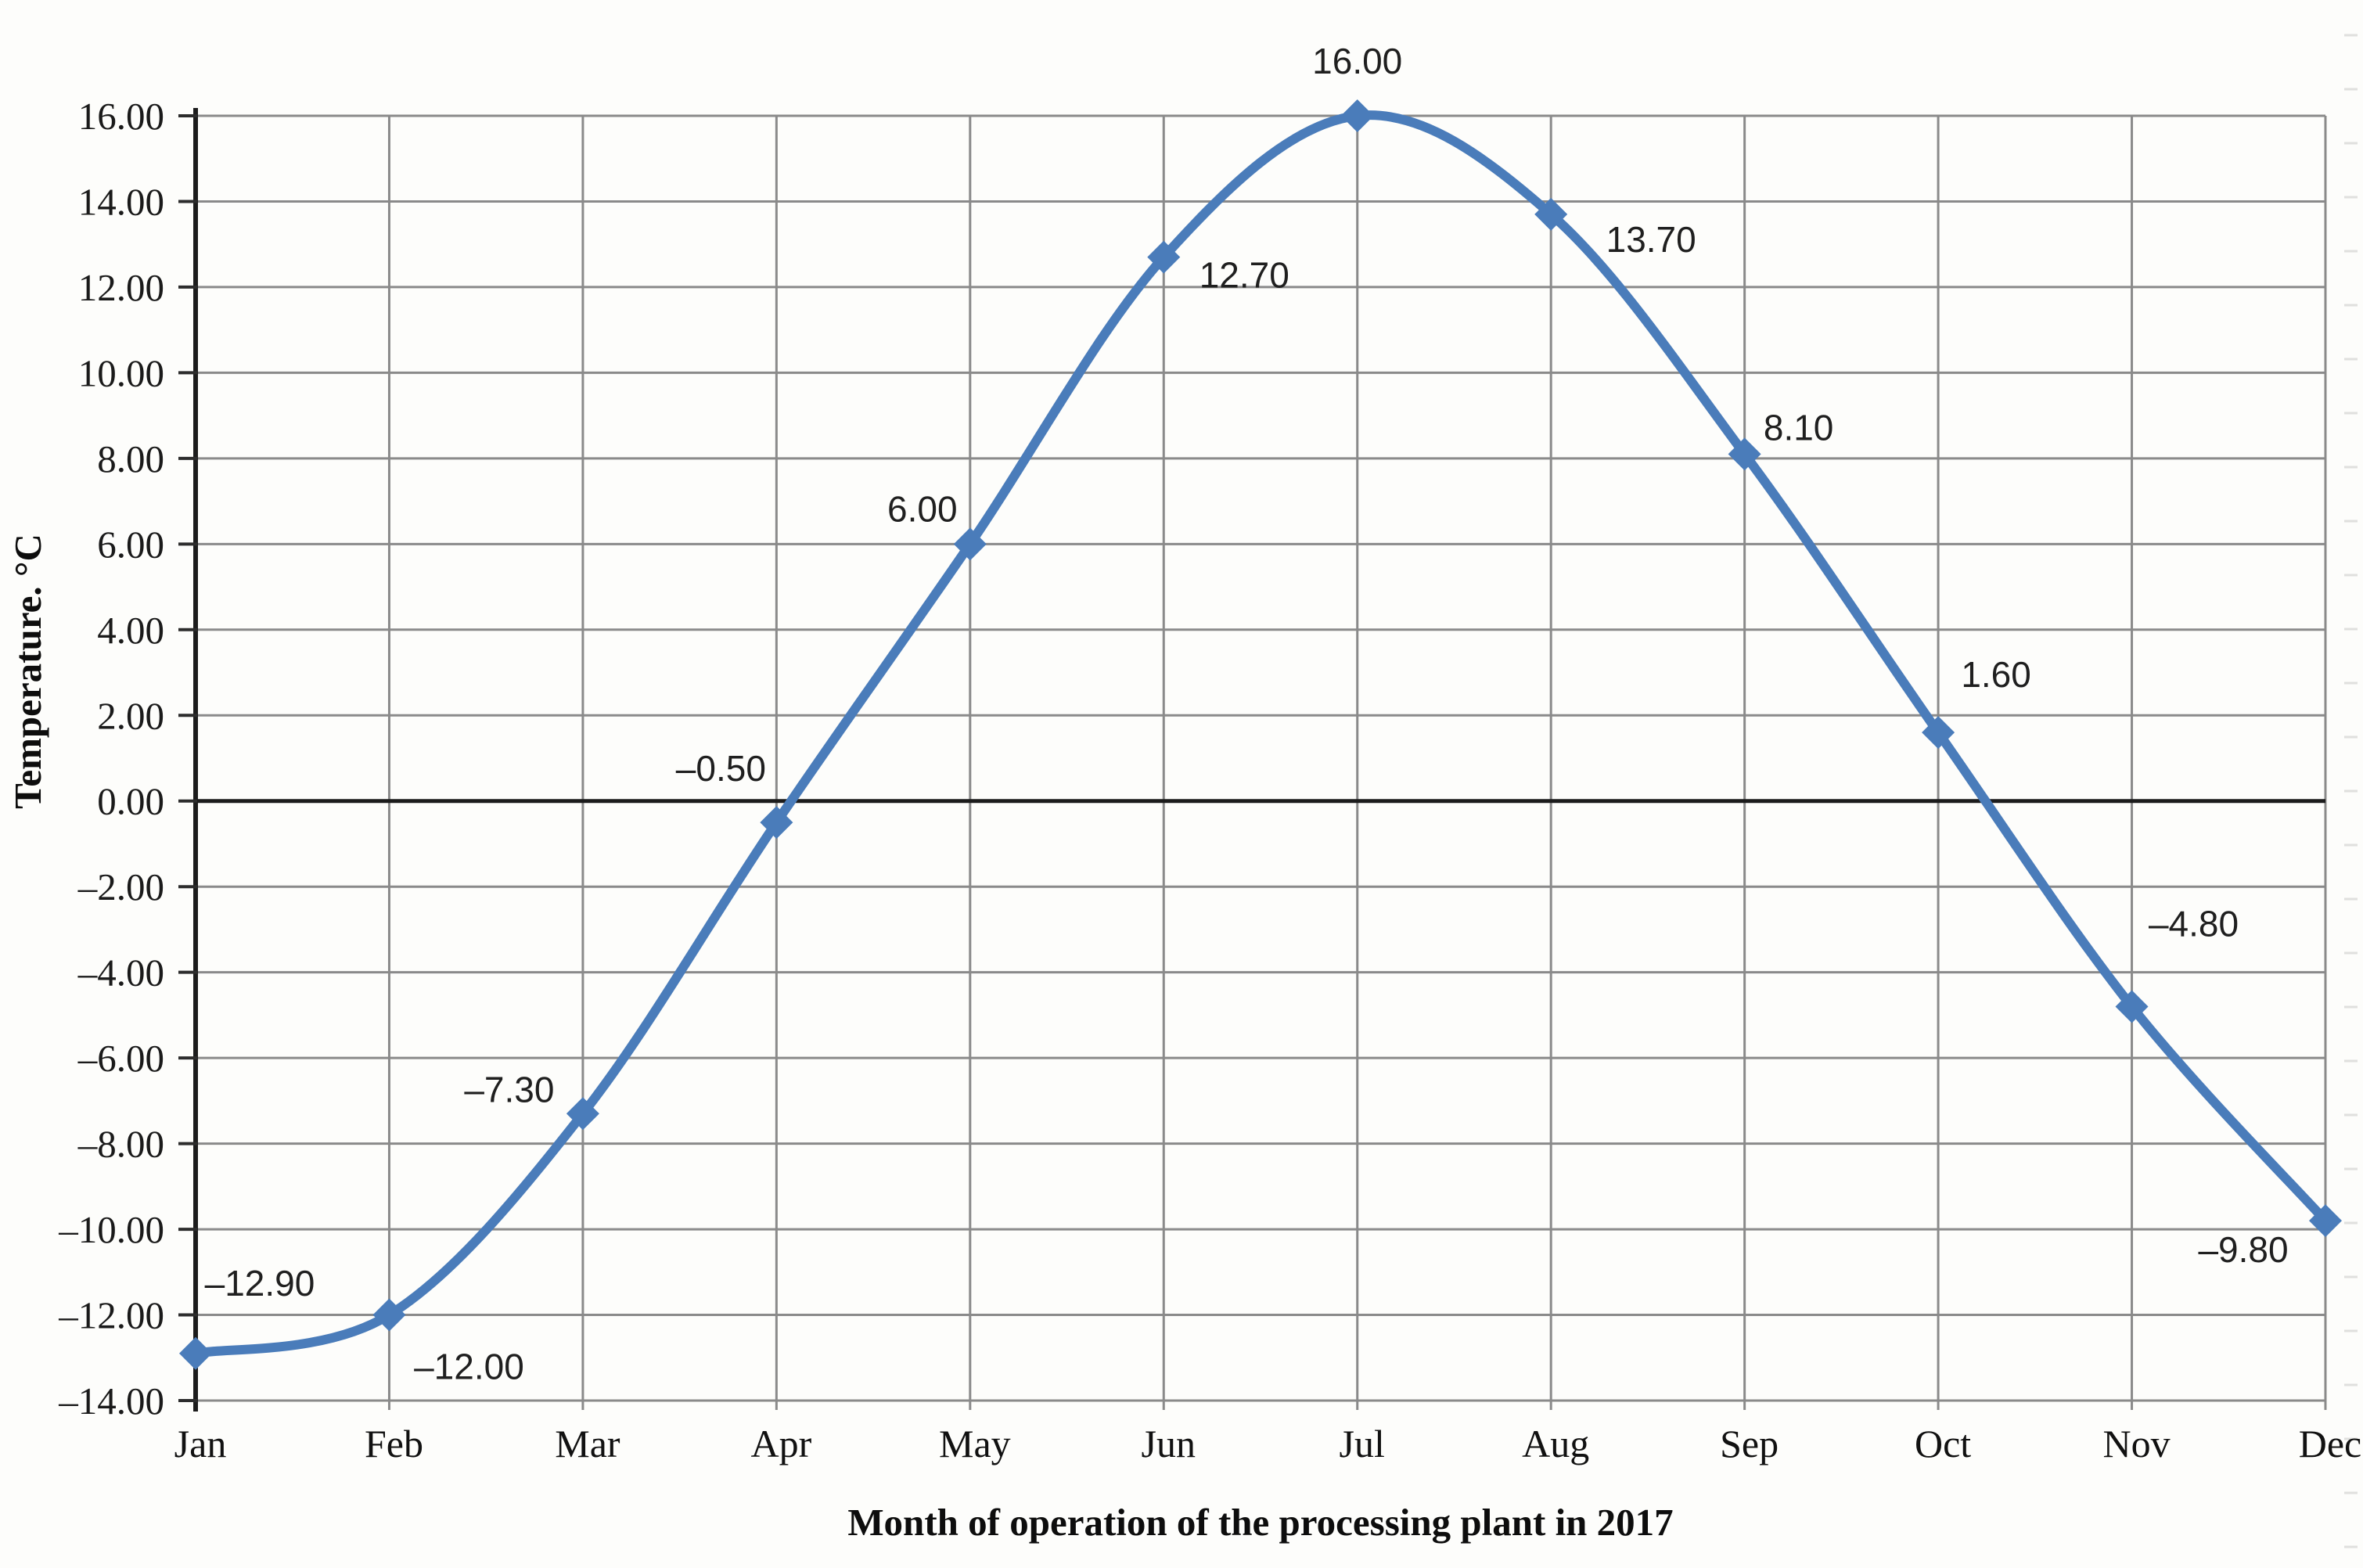  What do you see at coordinates (111, 1315) in the screenshot?
I see `y-tick-label: –12.00` at bounding box center [111, 1315].